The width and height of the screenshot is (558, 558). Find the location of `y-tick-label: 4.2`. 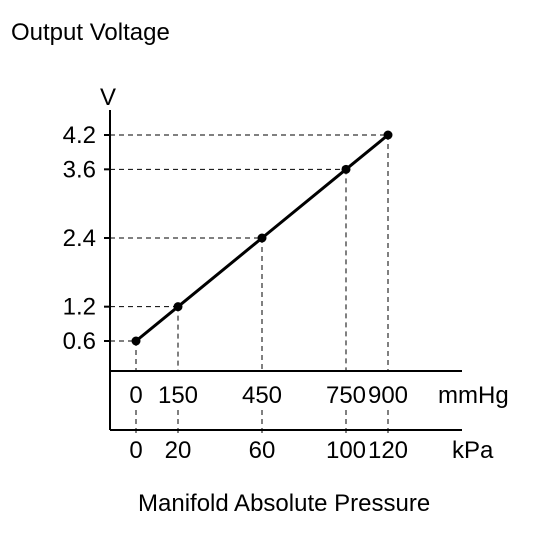

y-tick-label: 4.2 is located at coordinates (79, 135).